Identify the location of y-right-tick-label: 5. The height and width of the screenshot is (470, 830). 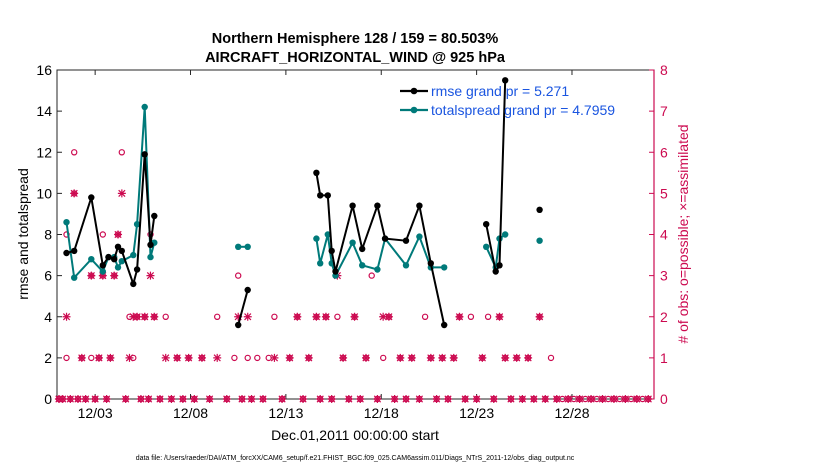
(664, 193).